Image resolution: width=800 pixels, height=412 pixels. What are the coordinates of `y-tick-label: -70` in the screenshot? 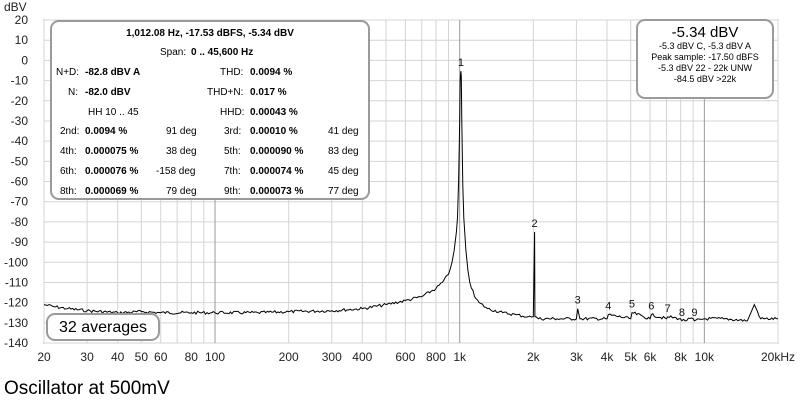 It's located at (20, 202).